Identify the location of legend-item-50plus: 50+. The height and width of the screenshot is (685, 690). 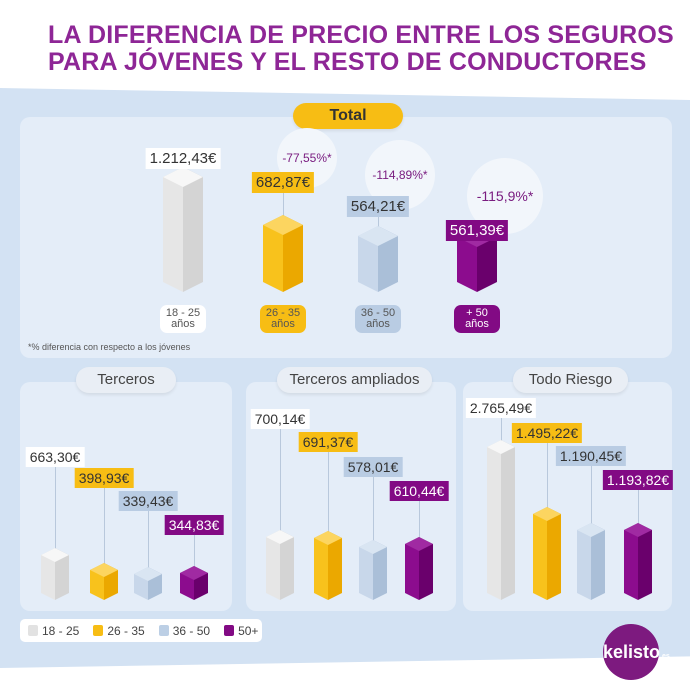
(241, 631).